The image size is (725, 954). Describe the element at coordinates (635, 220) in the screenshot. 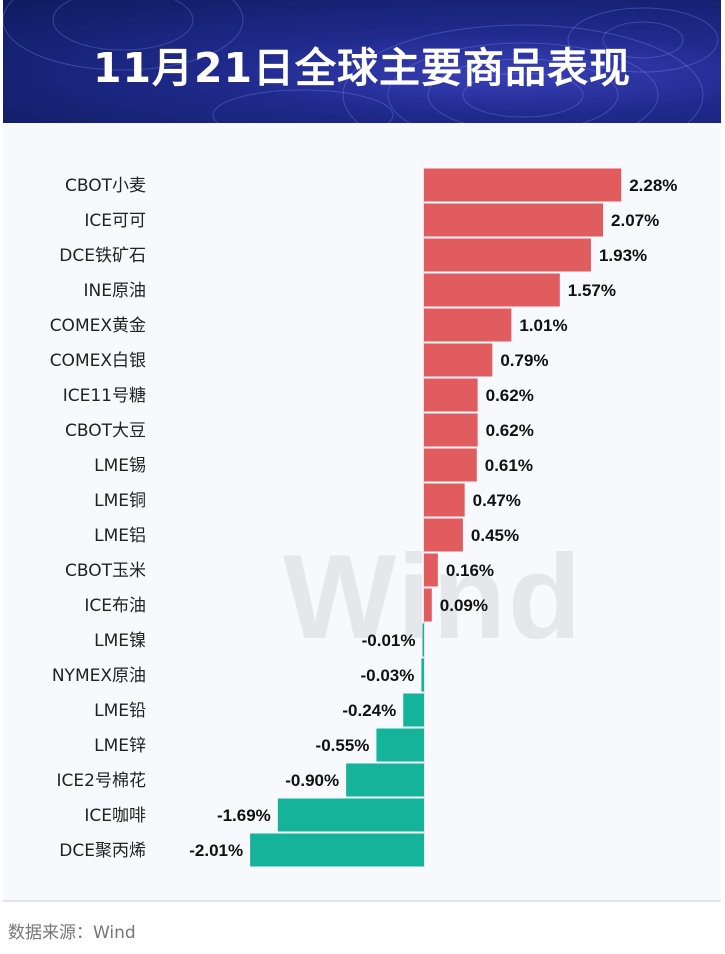

I see `value-label: 2.07%` at that location.